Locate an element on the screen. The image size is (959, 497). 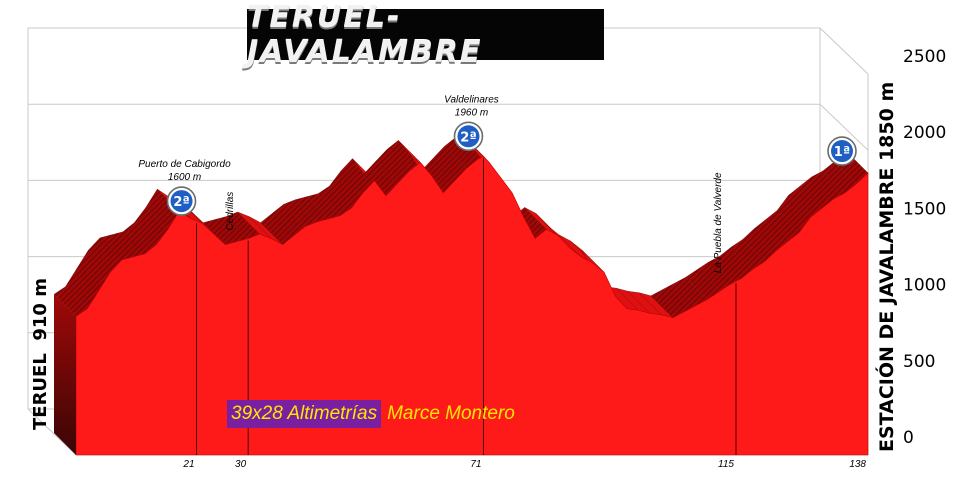
credit-brand: 39x28 Altimetrías is located at coordinates (304, 414).